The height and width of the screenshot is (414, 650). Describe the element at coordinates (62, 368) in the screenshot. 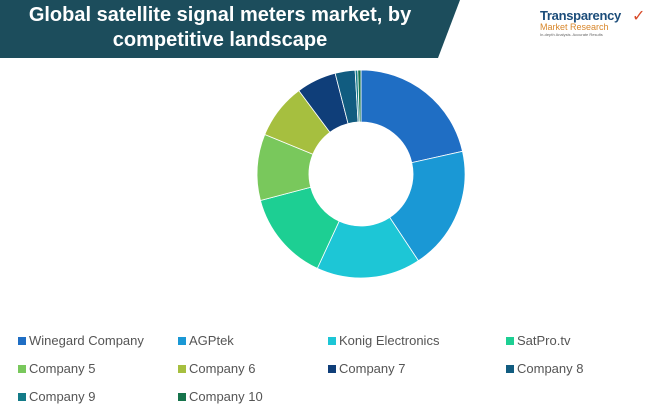

I see `legend-label: Company 5` at that location.